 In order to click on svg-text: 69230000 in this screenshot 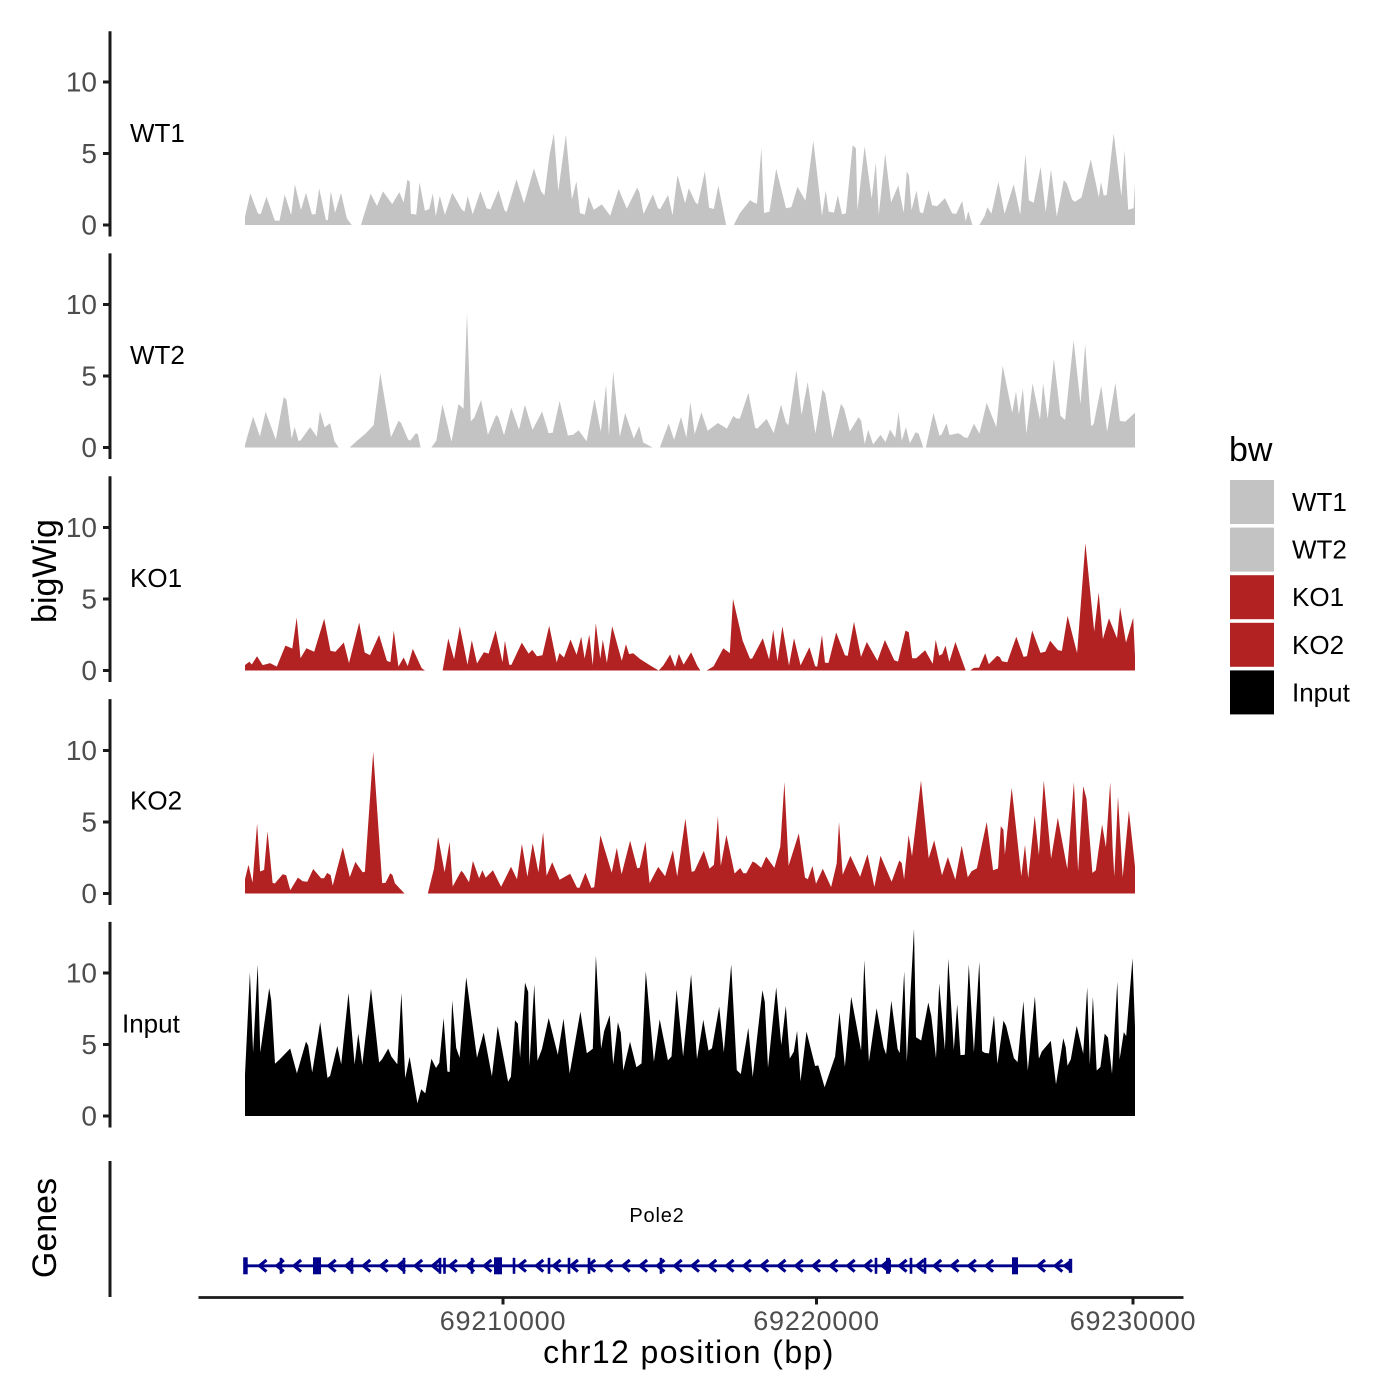, I will do `click(1133, 1321)`.